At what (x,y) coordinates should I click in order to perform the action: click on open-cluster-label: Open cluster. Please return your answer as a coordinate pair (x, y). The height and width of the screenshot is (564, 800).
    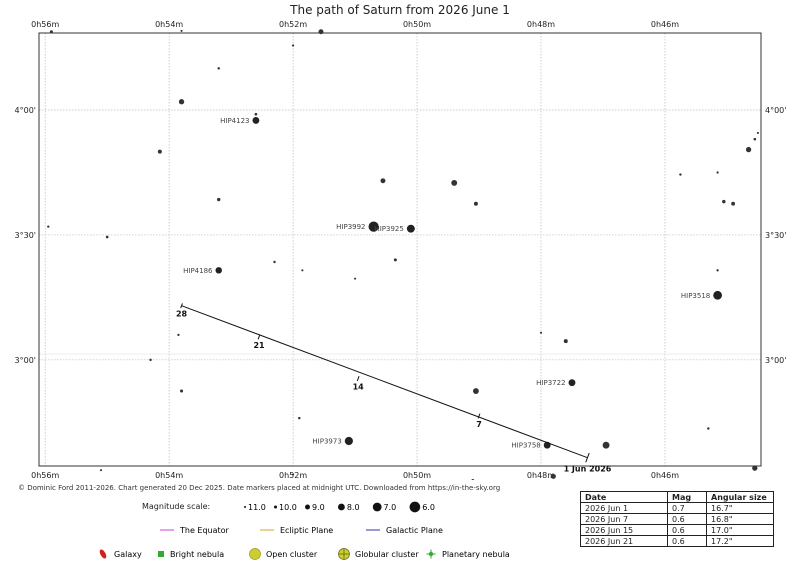
    Looking at the image, I should click on (292, 554).